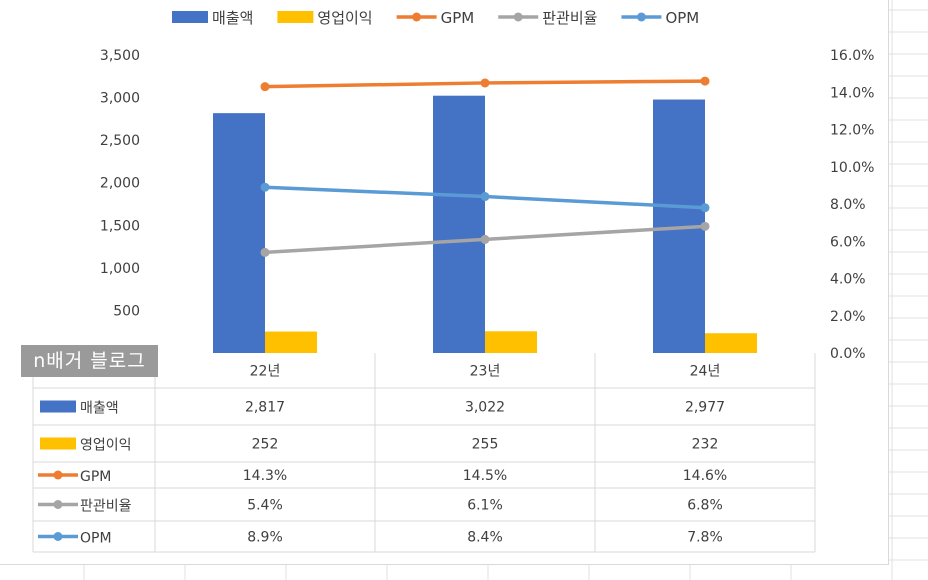 The height and width of the screenshot is (580, 928). Describe the element at coordinates (705, 408) in the screenshot. I see `table-cell-매출액-24년: 2,977` at that location.